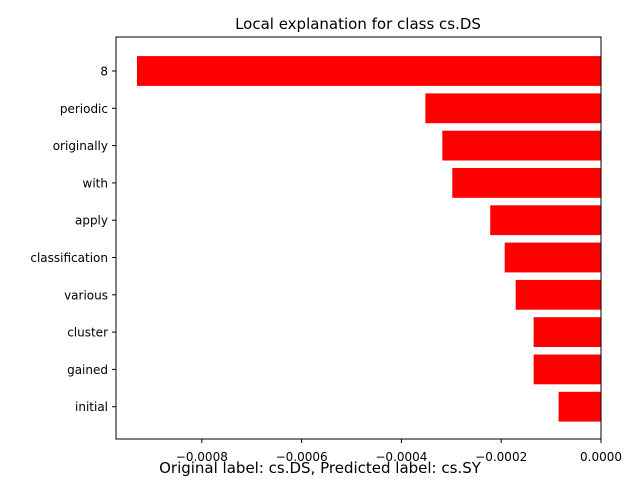  I want to click on bar-classification, so click(552, 257).